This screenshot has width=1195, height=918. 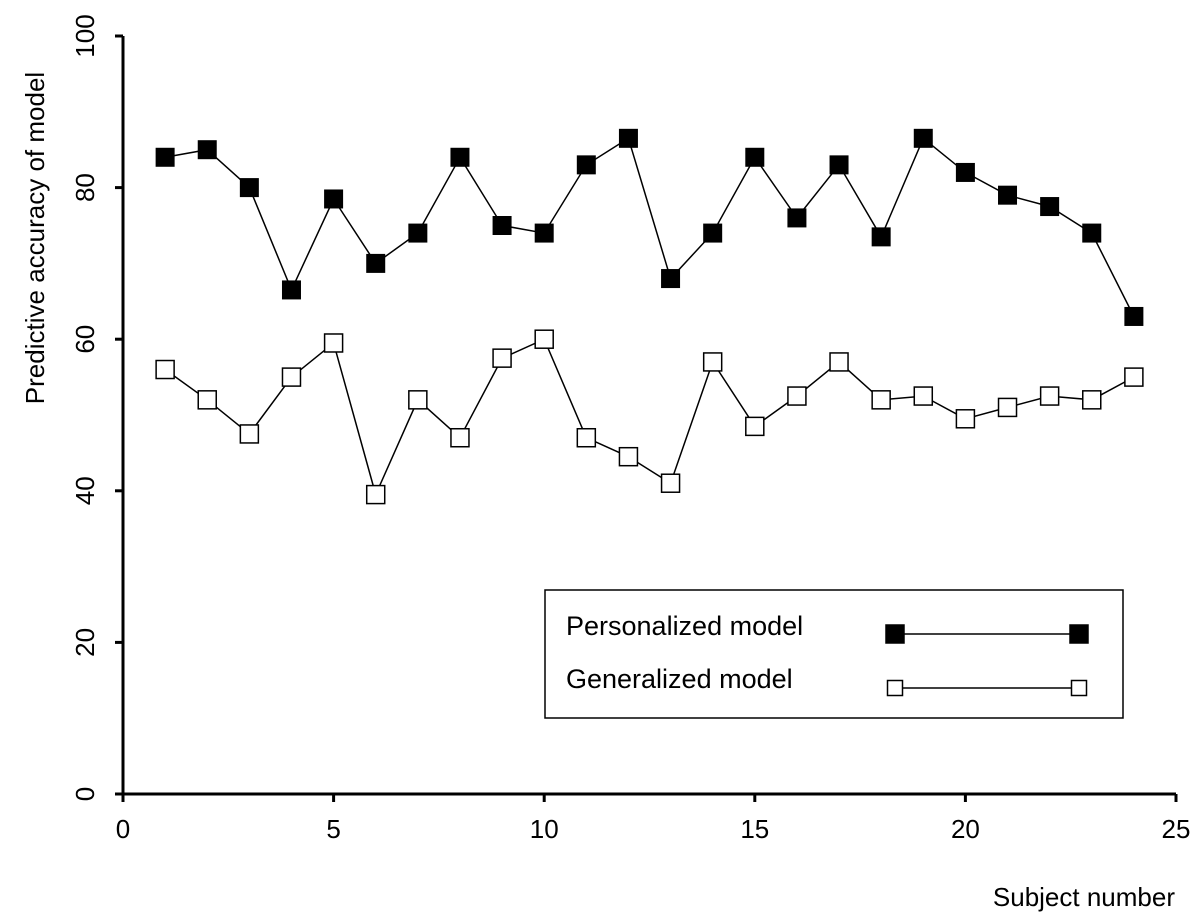 I want to click on x-tick-label: 20, so click(x=965, y=829).